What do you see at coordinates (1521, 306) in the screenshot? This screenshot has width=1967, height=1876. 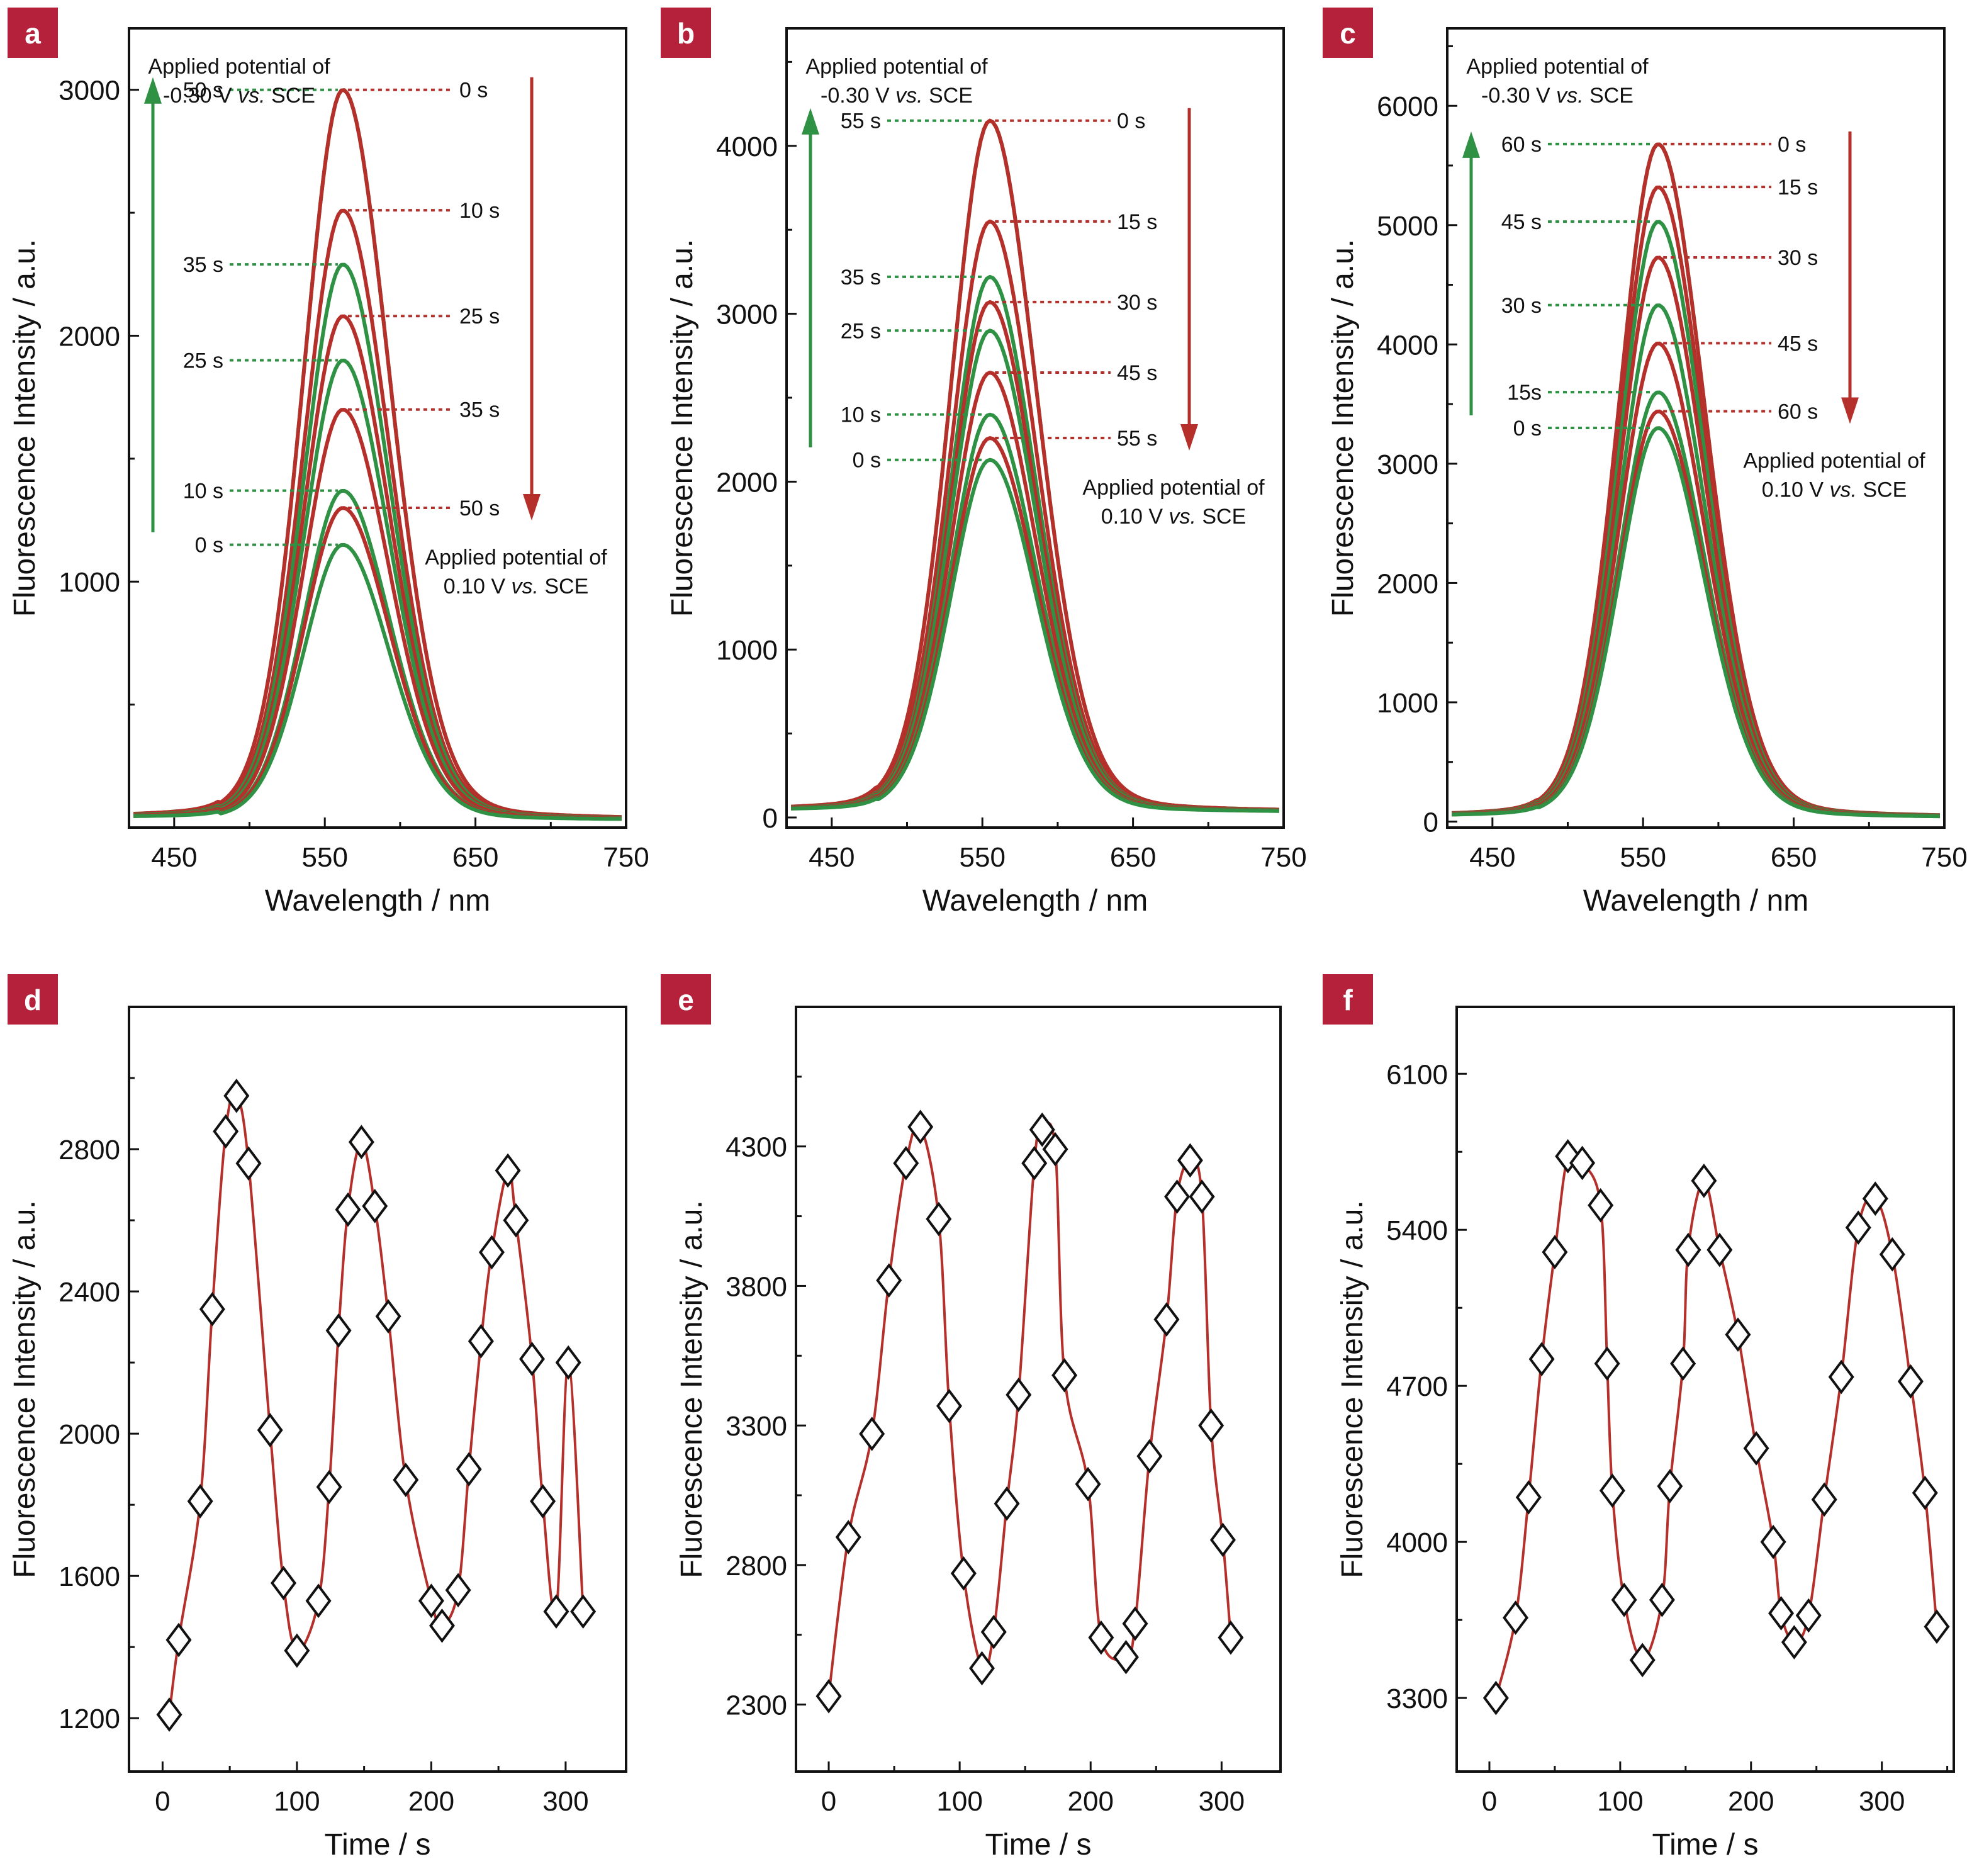 I see `green-time-label: 30 s` at bounding box center [1521, 306].